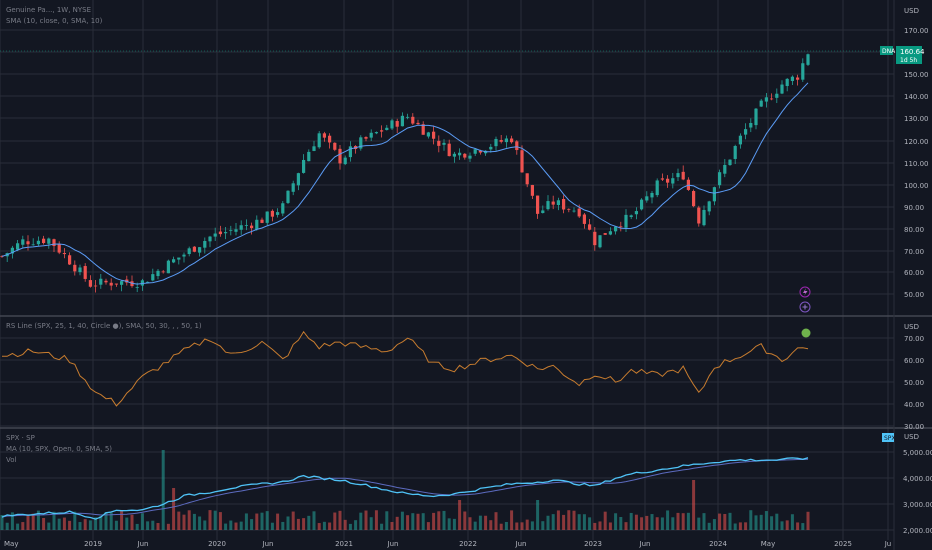  What do you see at coordinates (914, 295) in the screenshot?
I see `price-tick-label: 50.00` at bounding box center [914, 295].